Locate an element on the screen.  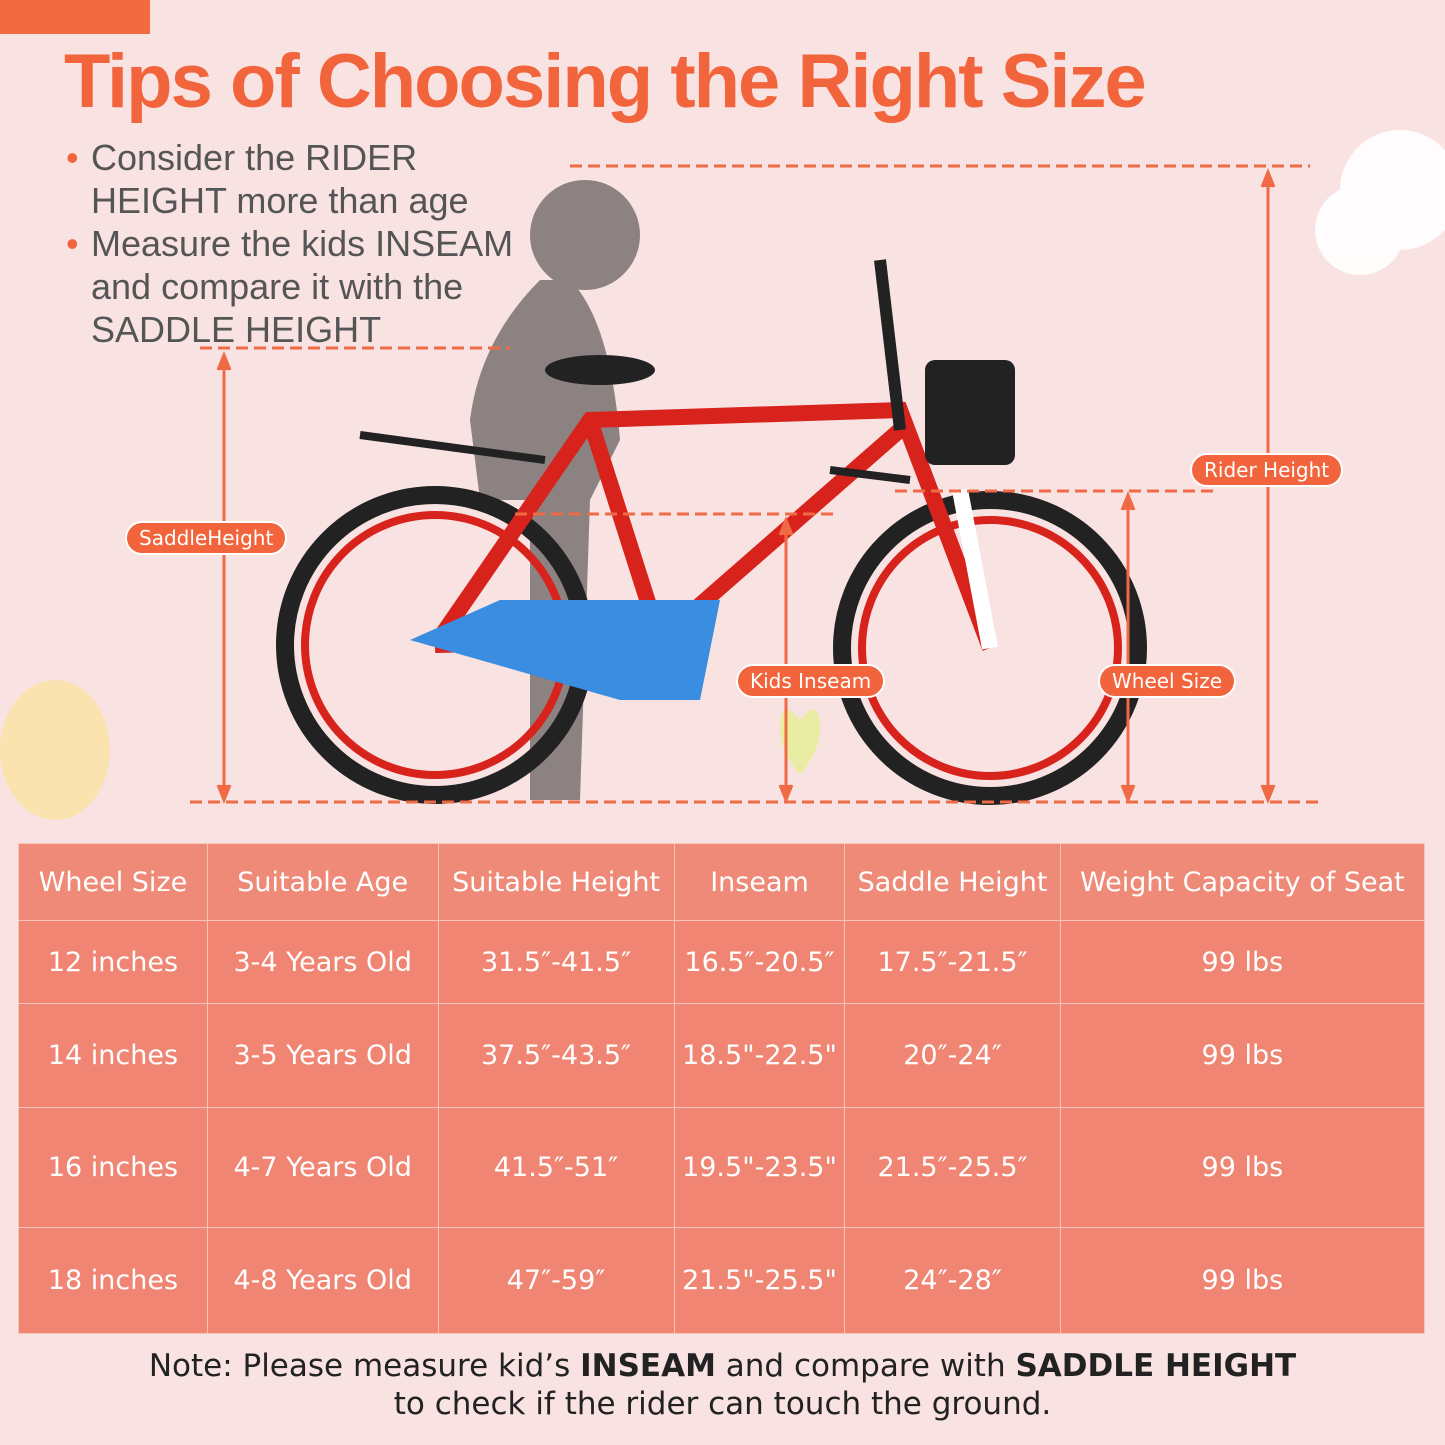
table-cell: 20″-24″ is located at coordinates (952, 1055).